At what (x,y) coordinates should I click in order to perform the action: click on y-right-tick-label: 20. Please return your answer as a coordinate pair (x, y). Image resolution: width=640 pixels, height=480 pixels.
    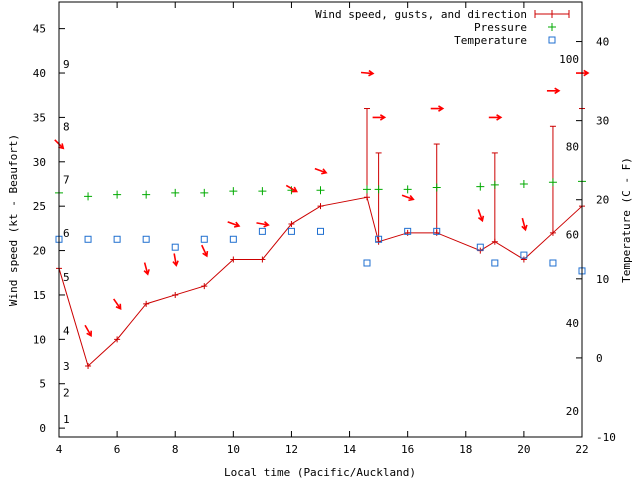
    Looking at the image, I should click on (602, 200).